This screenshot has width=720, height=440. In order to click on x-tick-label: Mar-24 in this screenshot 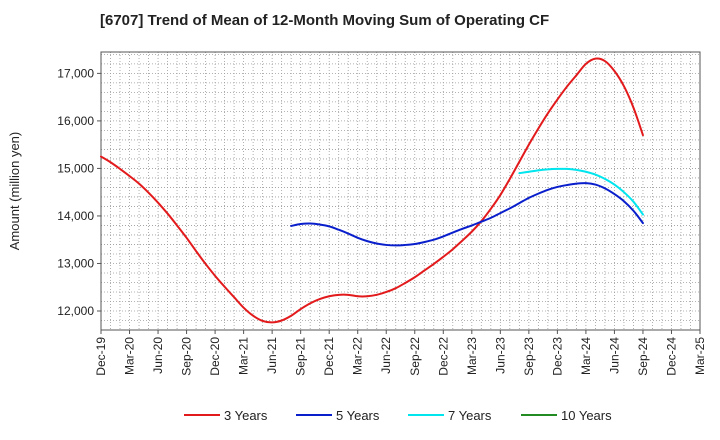, I will do `click(586, 356)`.